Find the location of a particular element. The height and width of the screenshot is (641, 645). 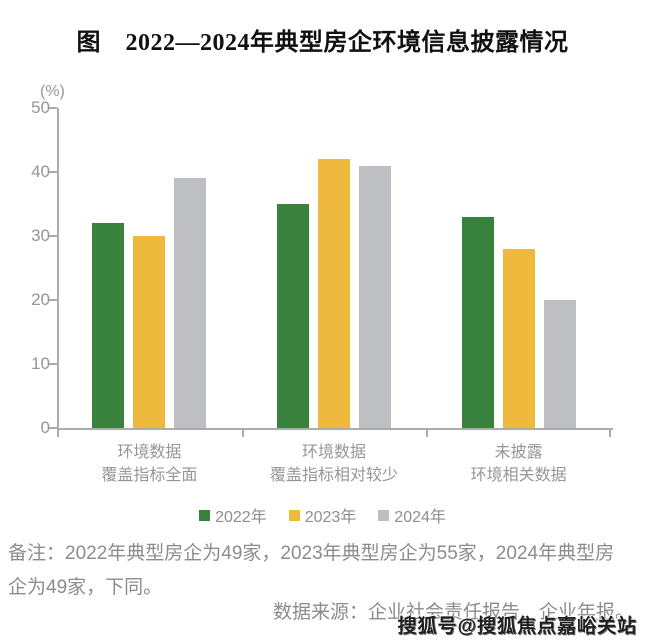

legend: 2022年 2023年 2024年 is located at coordinates (322, 515).